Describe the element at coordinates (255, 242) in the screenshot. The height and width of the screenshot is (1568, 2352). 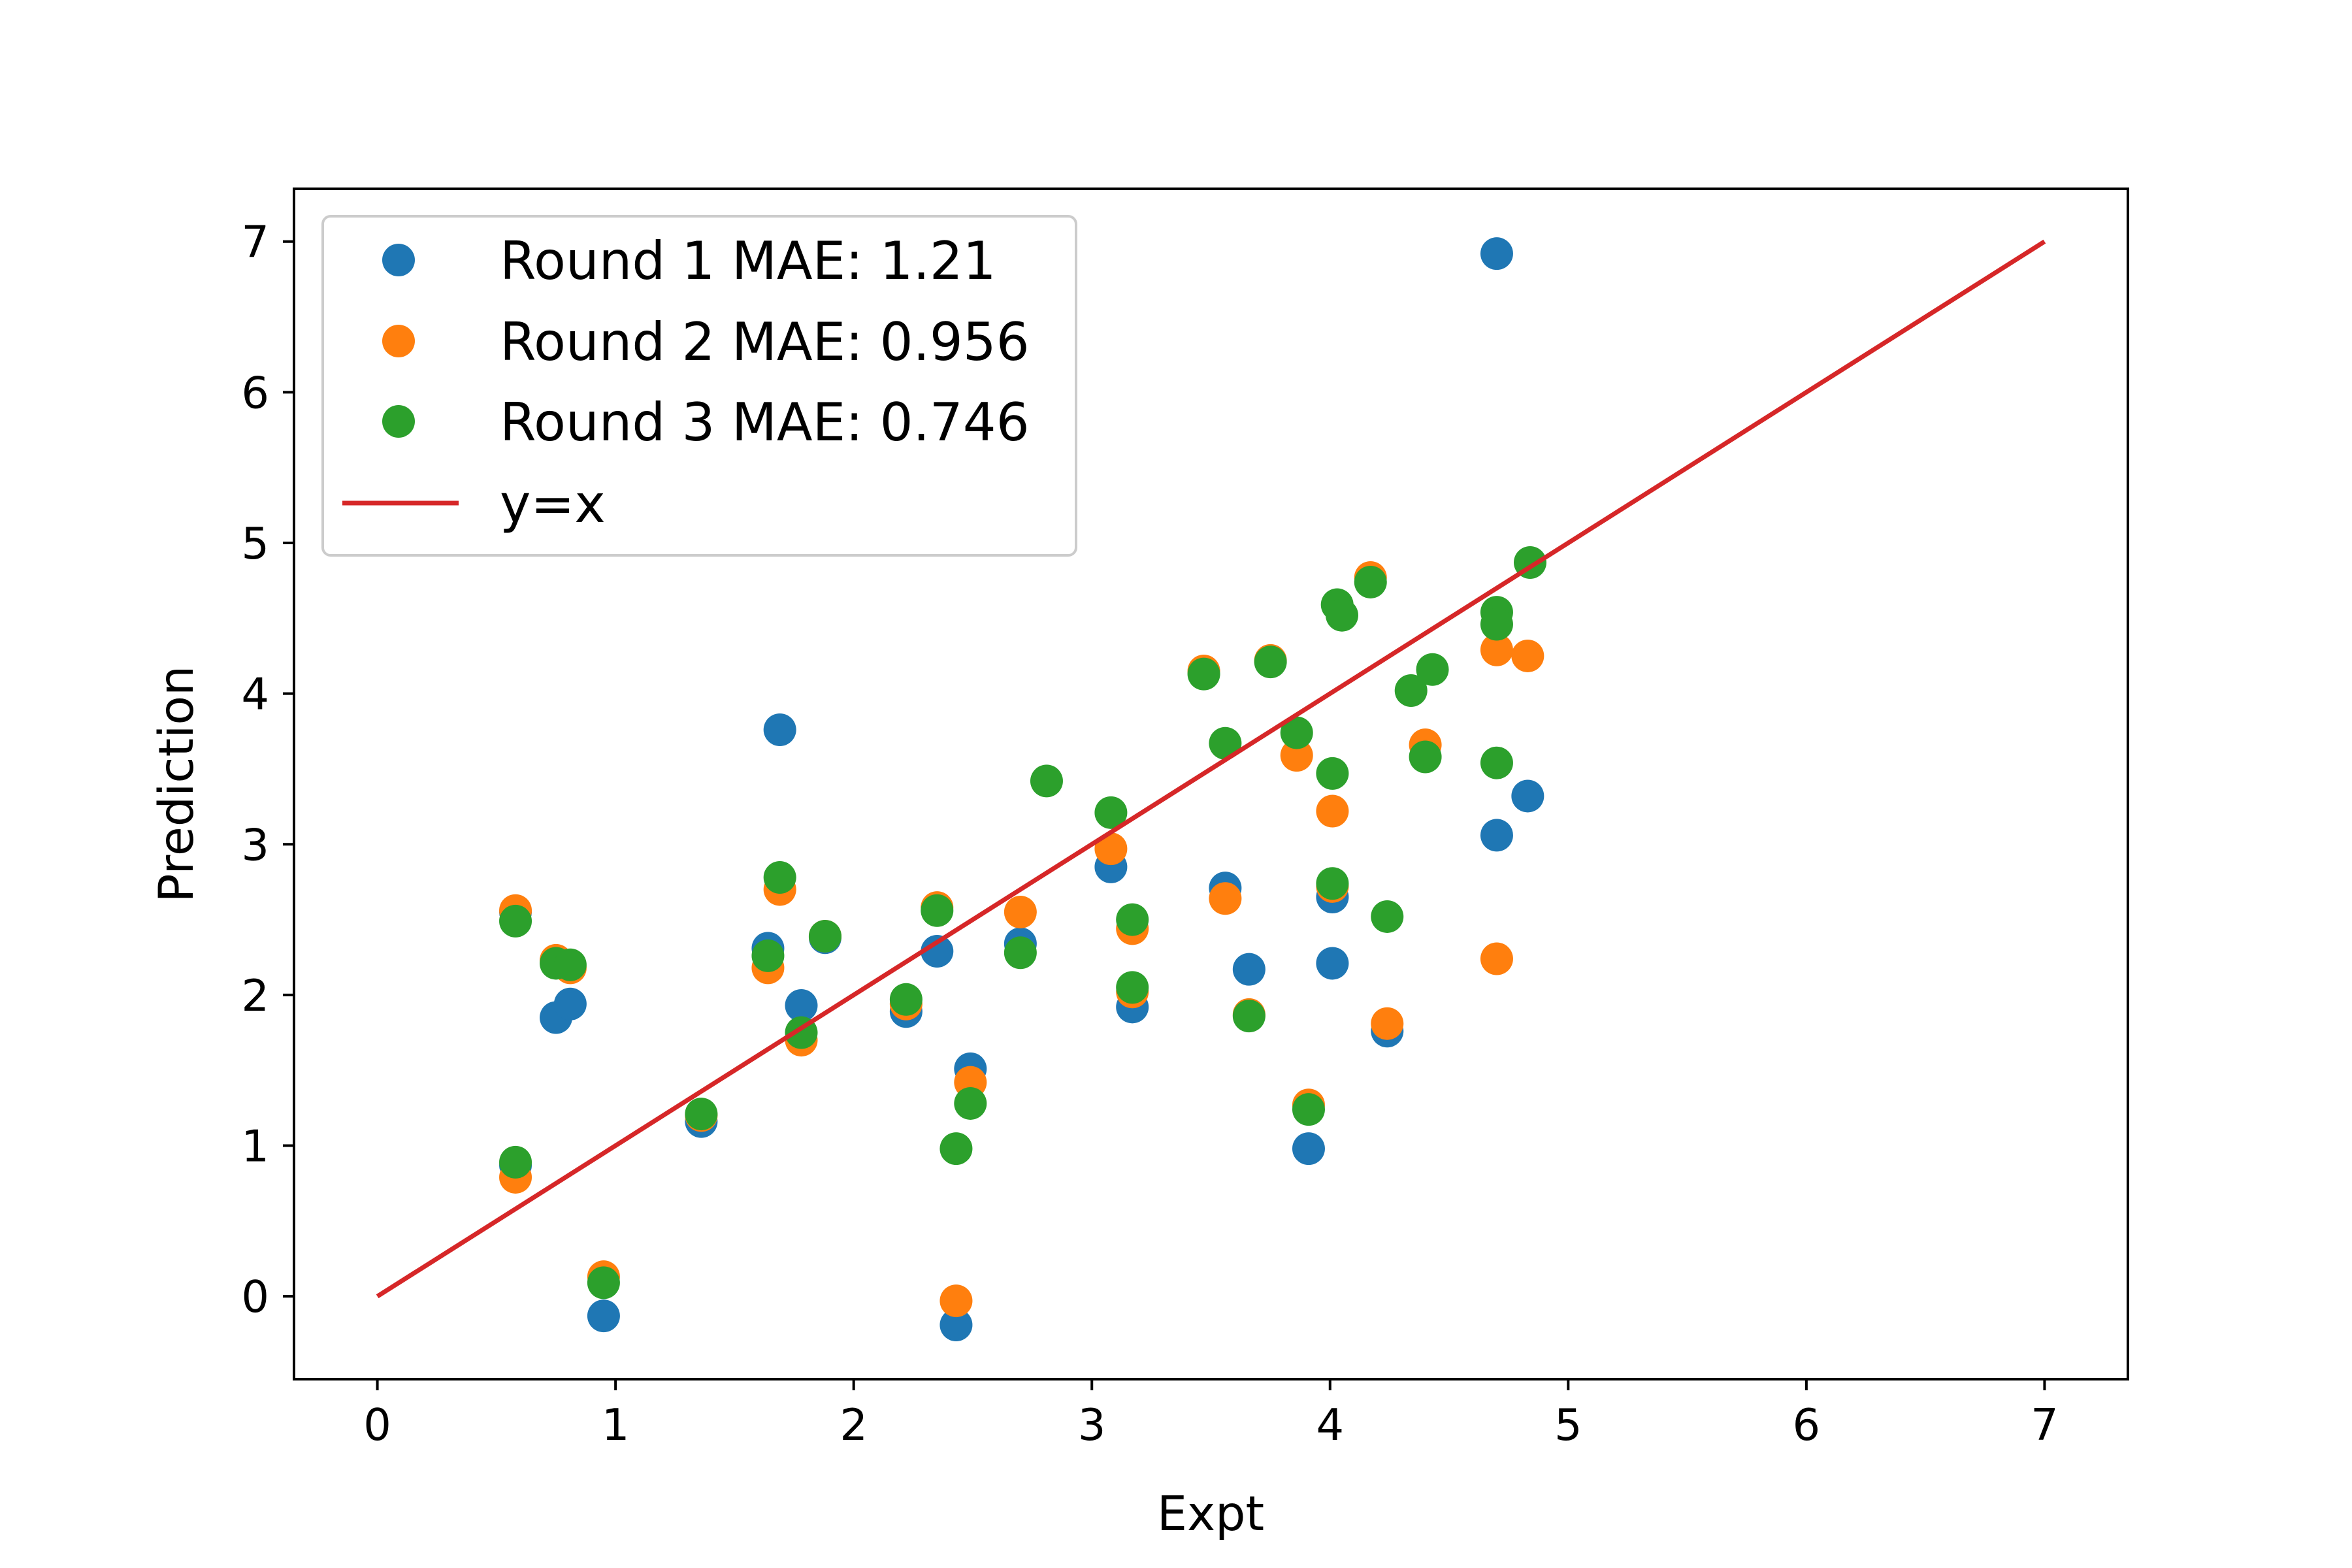
I see `y-tick-label: 7` at that location.